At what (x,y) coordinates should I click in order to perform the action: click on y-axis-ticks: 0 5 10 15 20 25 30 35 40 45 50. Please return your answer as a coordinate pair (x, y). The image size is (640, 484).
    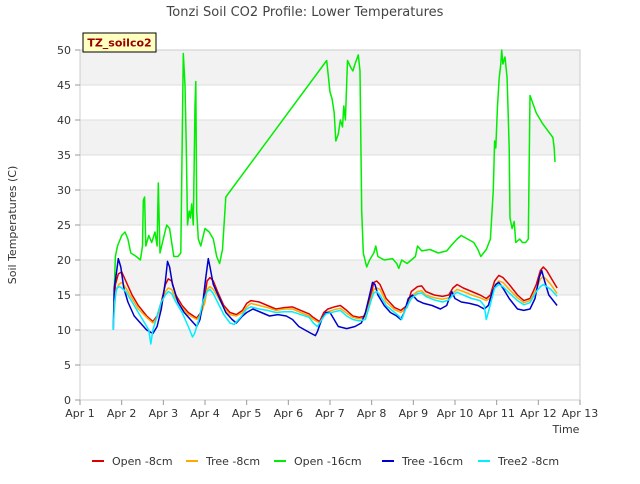
    Looking at the image, I should click on (68, 225).